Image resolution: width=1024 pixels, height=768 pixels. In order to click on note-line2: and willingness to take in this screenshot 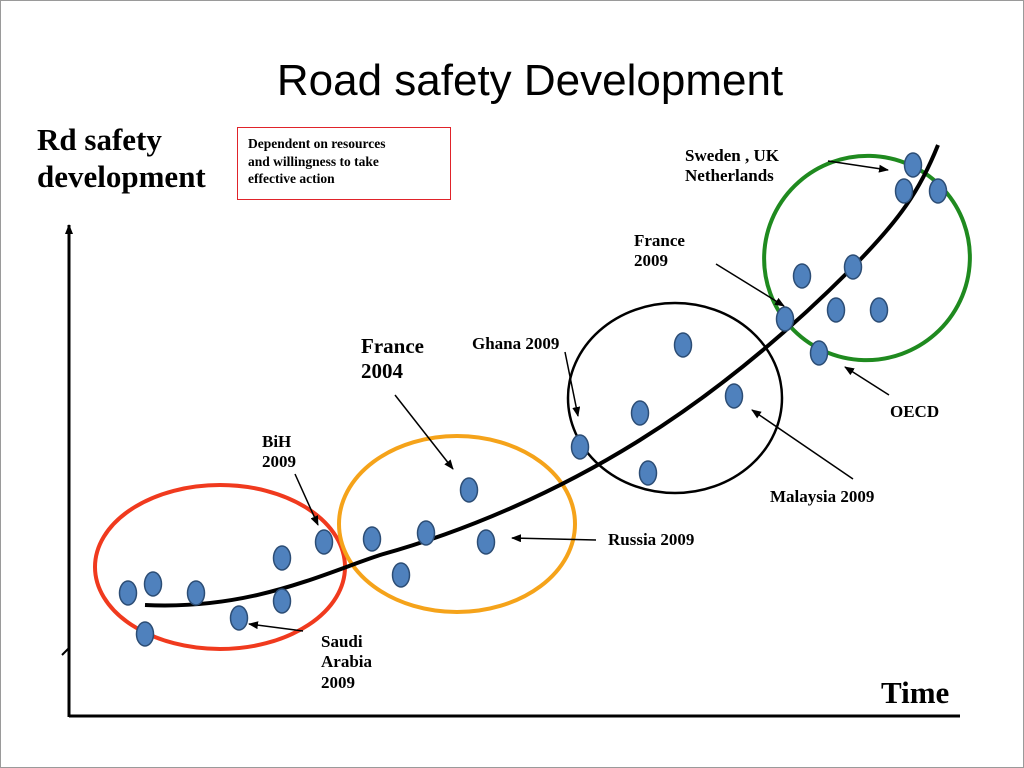, I will do `click(313, 161)`.